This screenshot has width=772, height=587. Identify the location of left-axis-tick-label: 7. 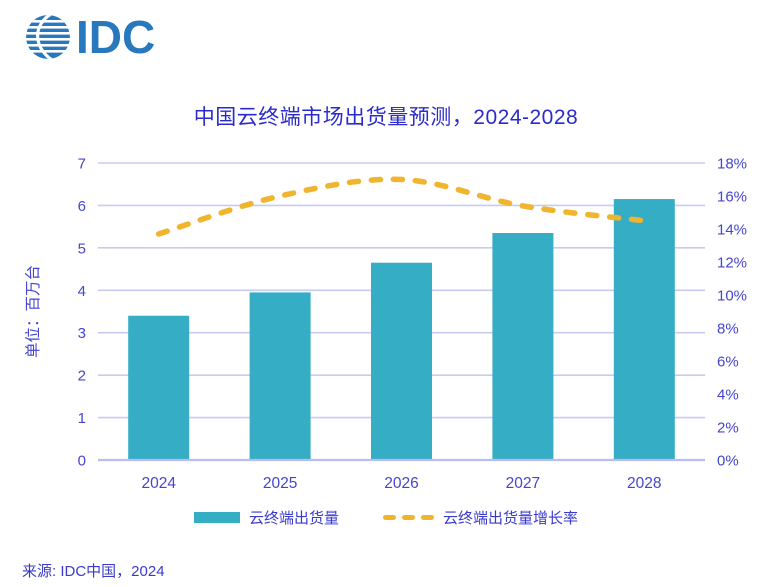
(82, 164).